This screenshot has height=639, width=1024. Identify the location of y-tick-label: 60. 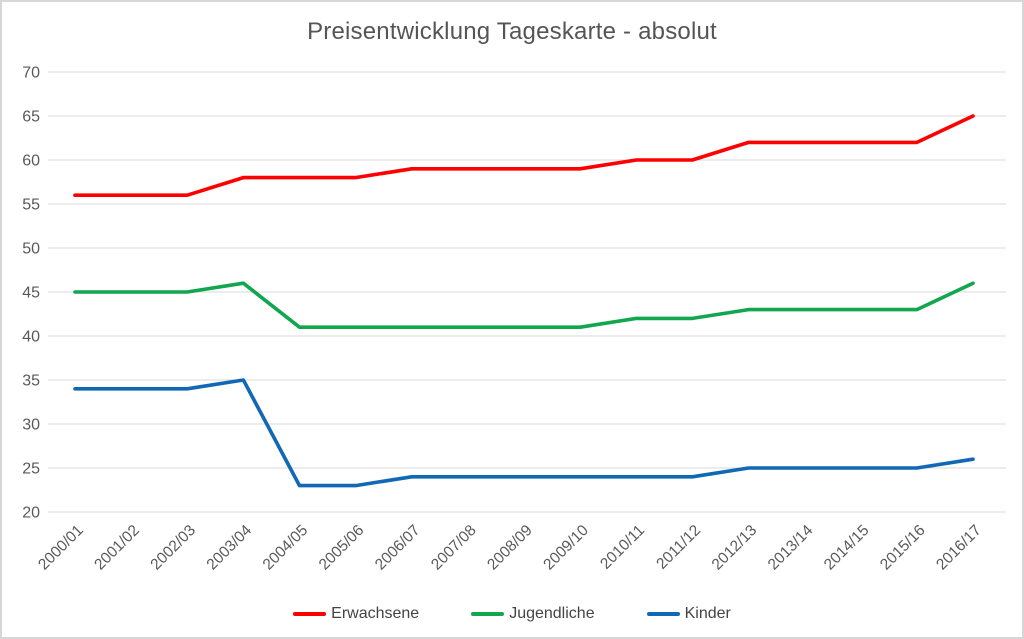
(31, 161).